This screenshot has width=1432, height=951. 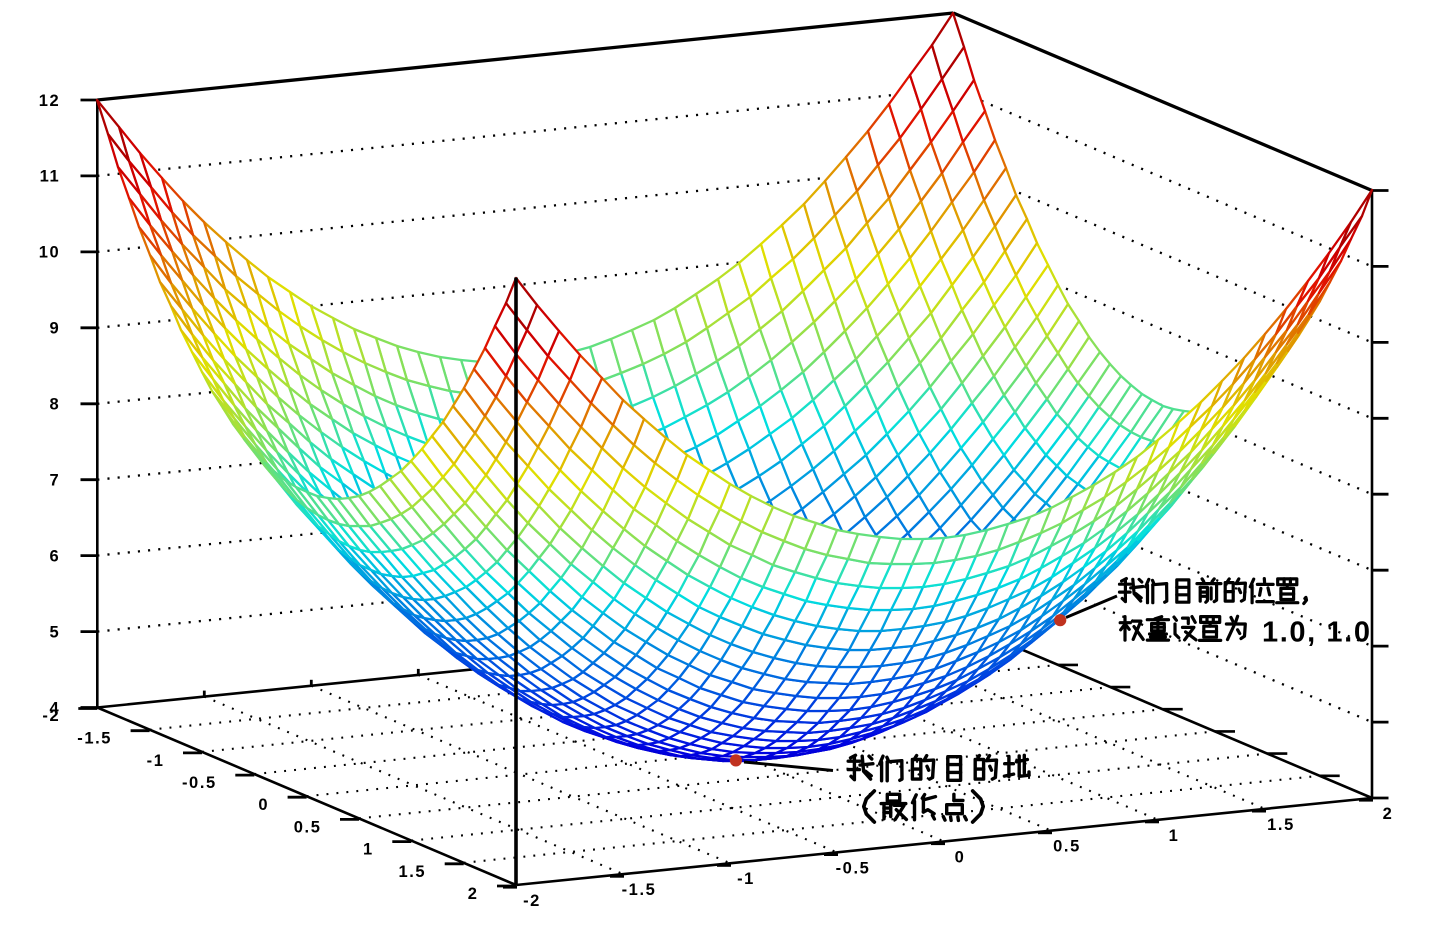 I want to click on svg-text: 6, so click(x=55, y=556).